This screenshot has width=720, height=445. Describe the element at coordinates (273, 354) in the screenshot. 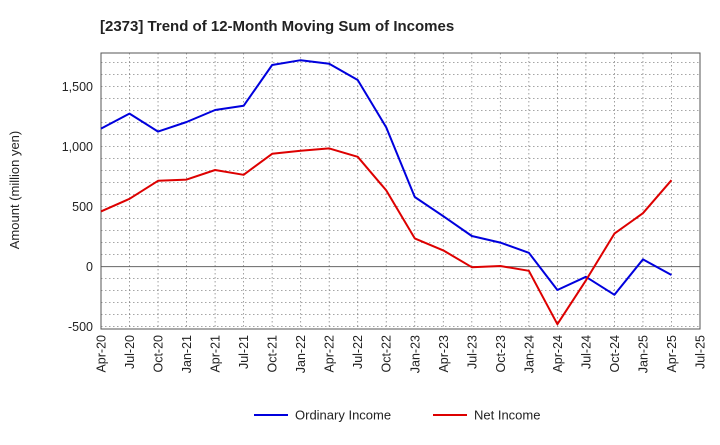

I see `x-tick-label: Oct-21` at that location.